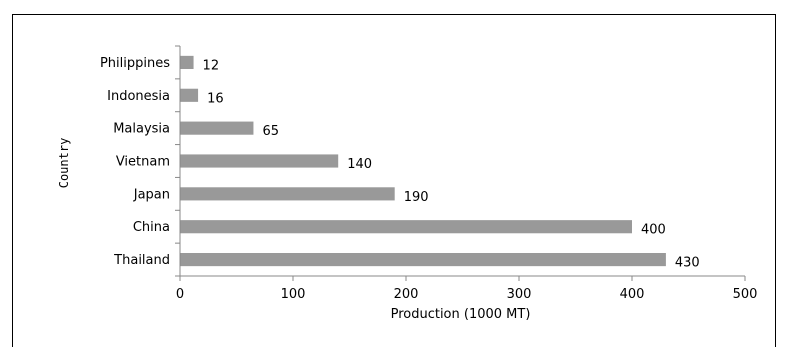 This screenshot has width=788, height=347. I want to click on bar-thailand, so click(423, 260).